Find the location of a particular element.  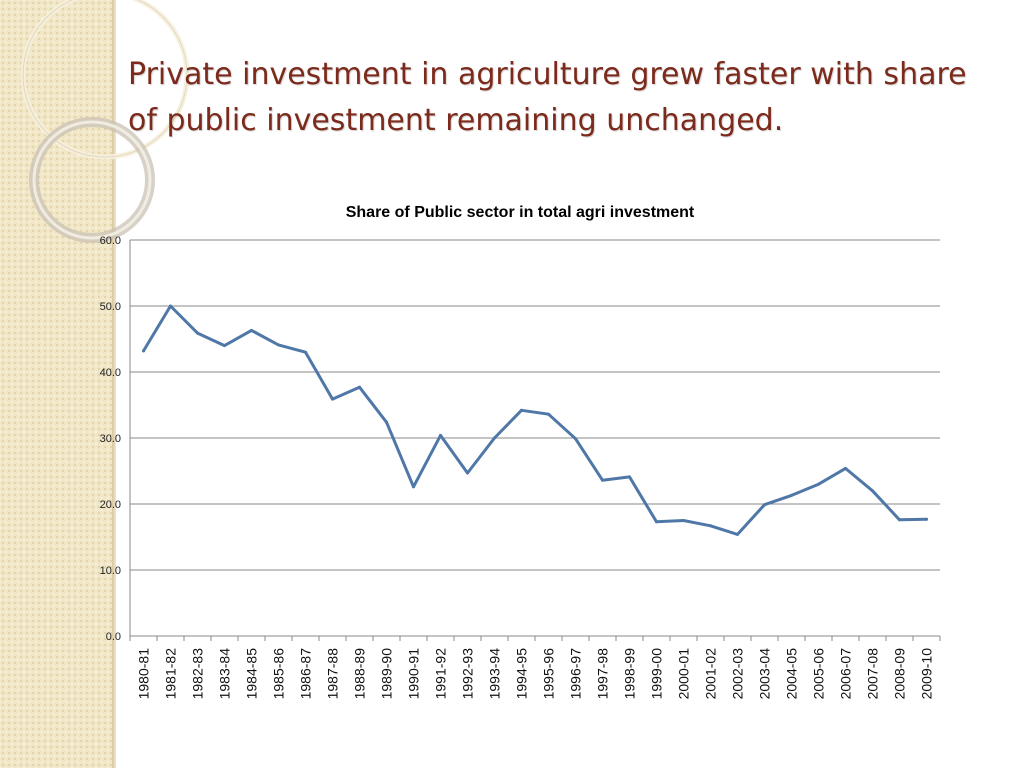

y-tick-label: 40.0 is located at coordinates (110, 373).